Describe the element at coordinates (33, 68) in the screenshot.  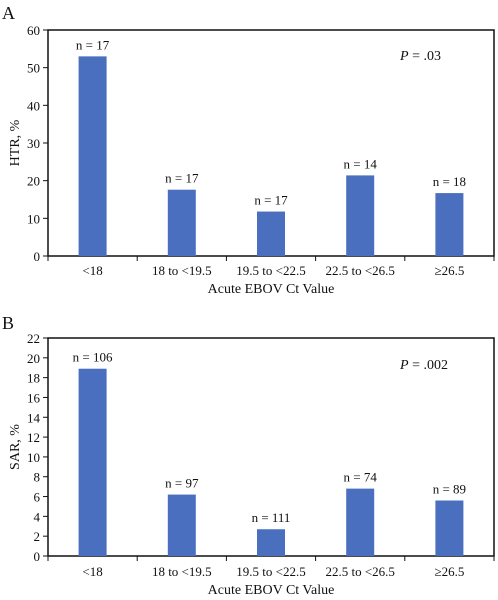
I see `panel-a-y-tick-label: 50` at that location.